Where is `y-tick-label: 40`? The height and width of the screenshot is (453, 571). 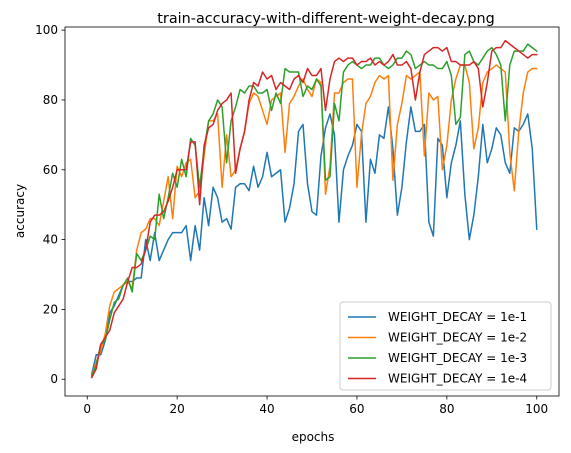
y-tick-label: 40 is located at coordinates (50, 240).